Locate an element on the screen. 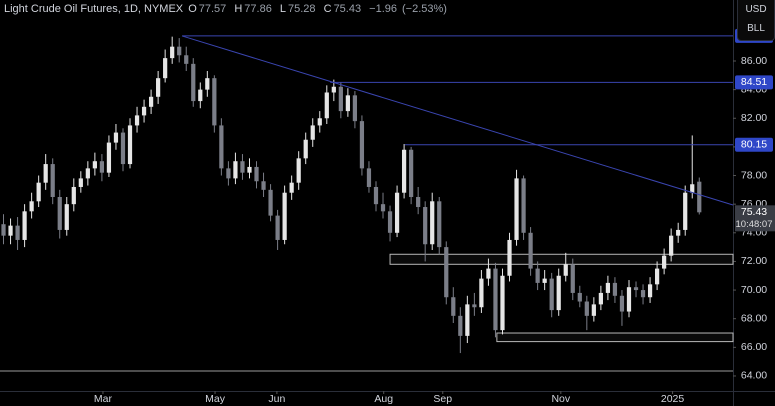  x-tick-label: Aug is located at coordinates (383, 399).